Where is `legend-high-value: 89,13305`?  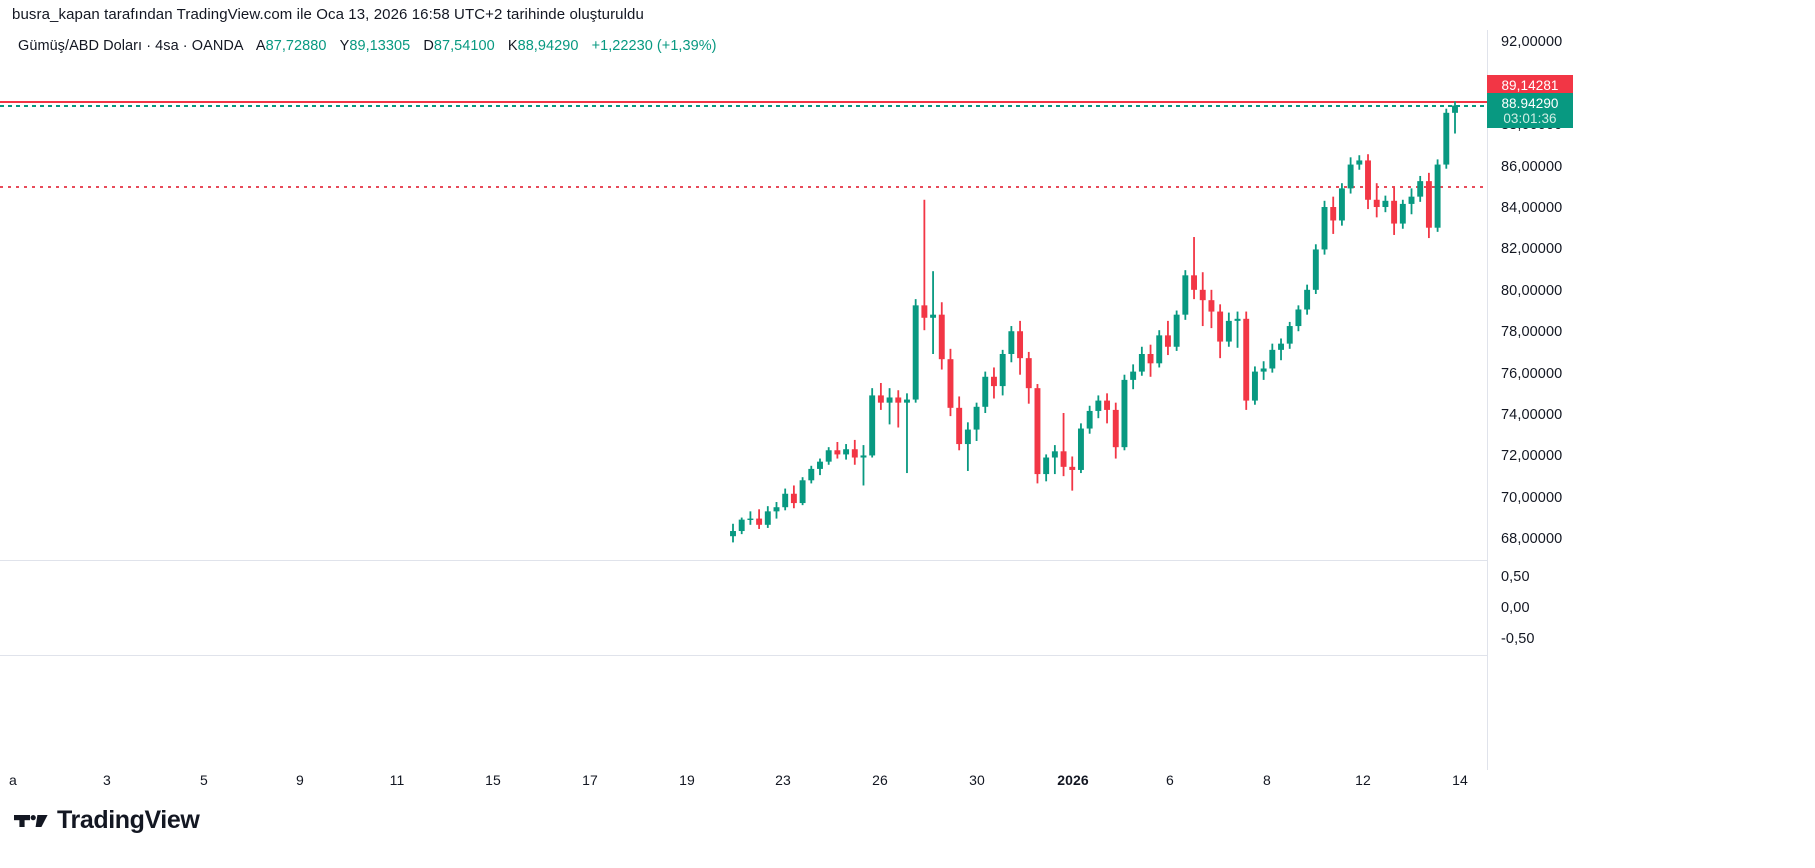 legend-high-value: 89,13305 is located at coordinates (380, 46).